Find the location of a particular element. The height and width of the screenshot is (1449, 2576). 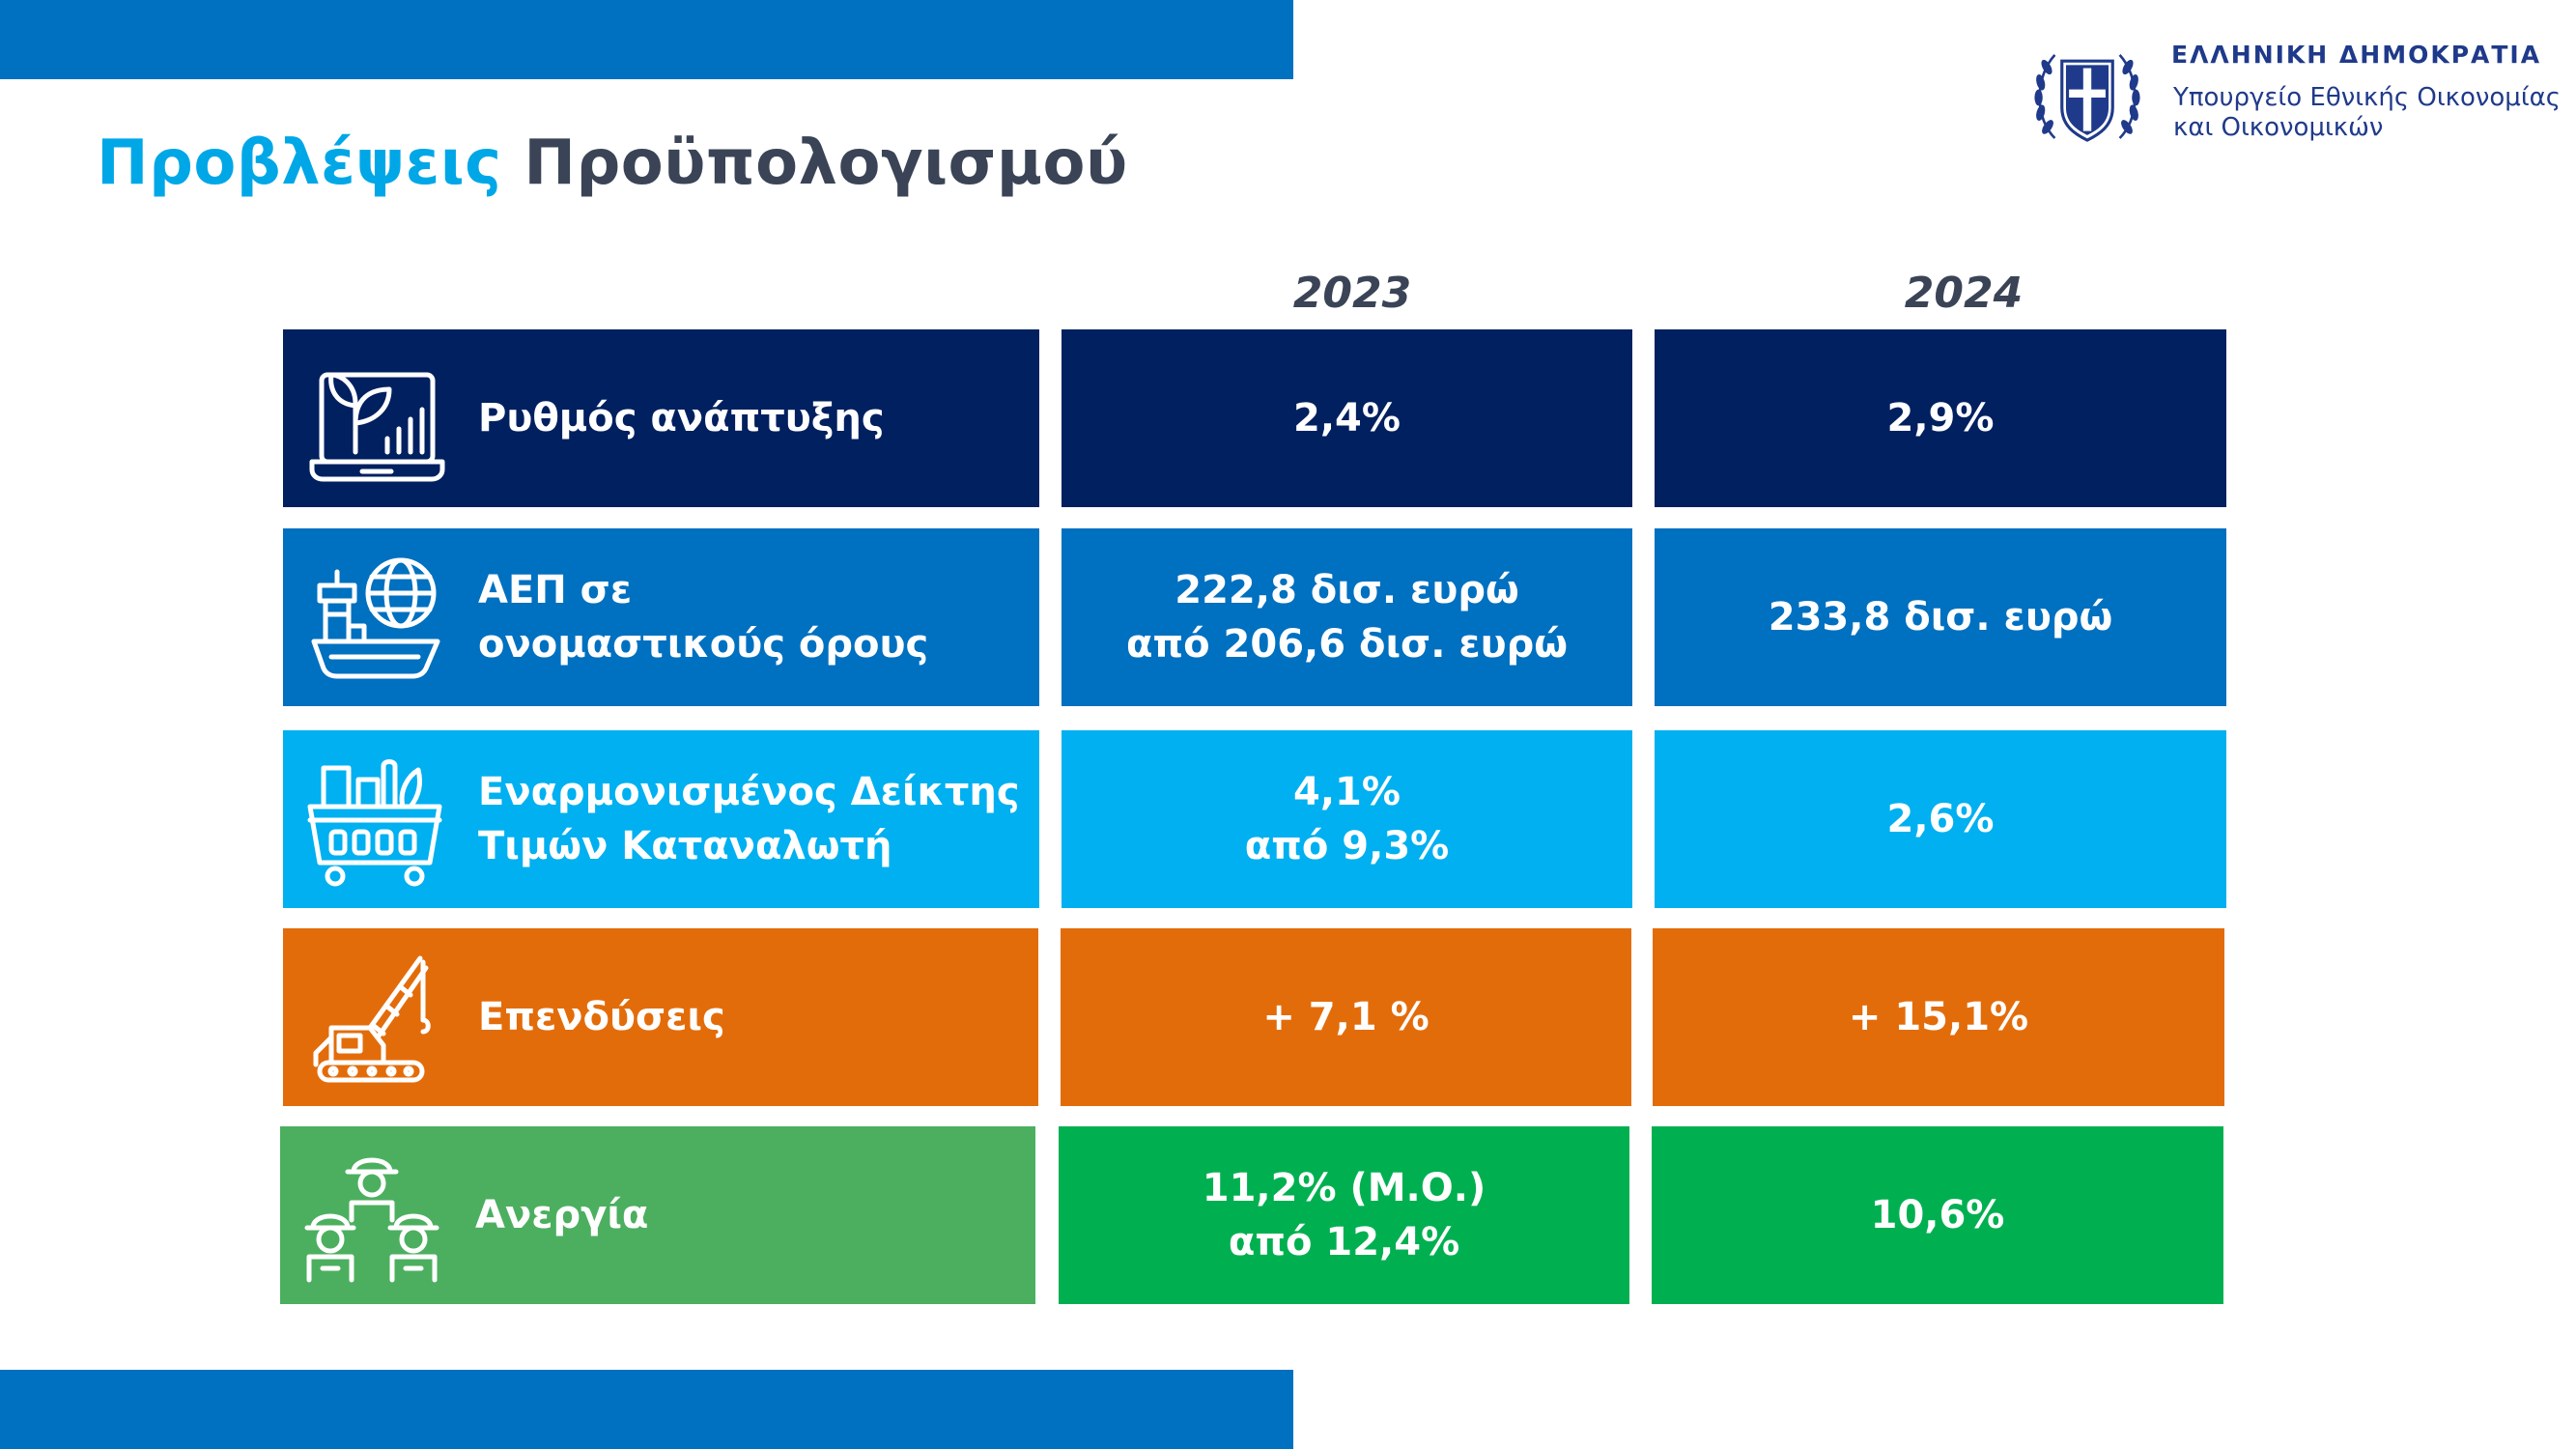

workers-group-icon is located at coordinates (371, 1220).